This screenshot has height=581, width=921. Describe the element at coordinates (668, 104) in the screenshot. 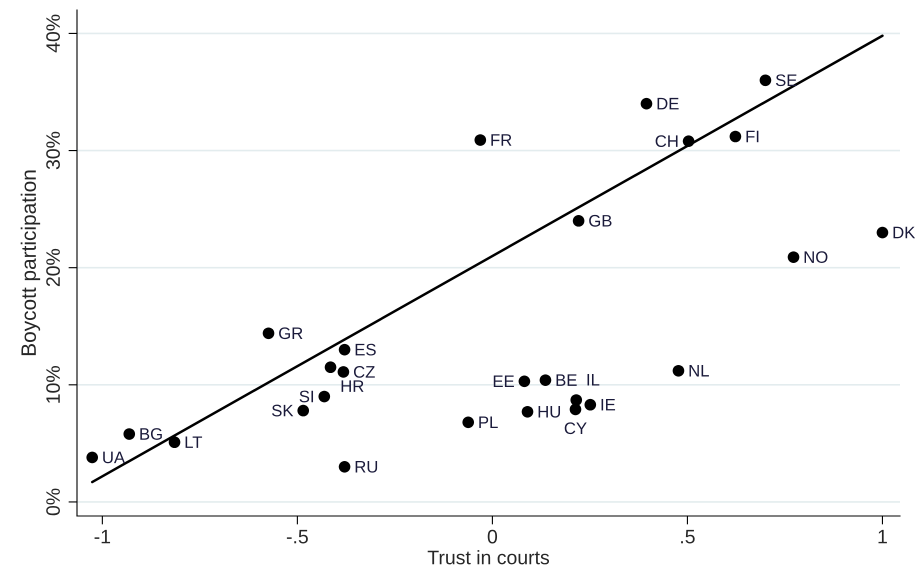

I see `data-label: DE` at that location.